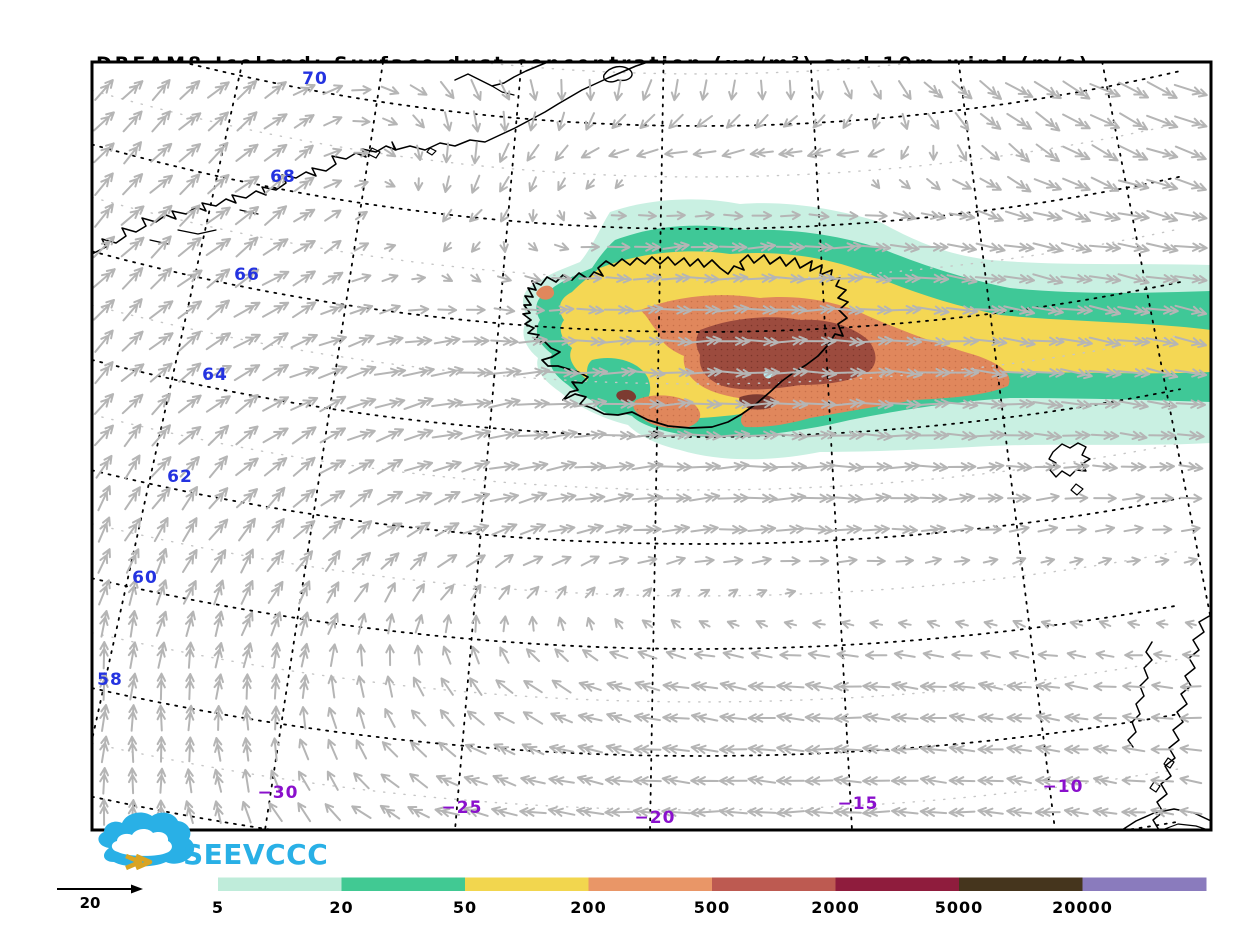 This screenshot has height=925, width=1238. What do you see at coordinates (215, 375) in the screenshot?
I see `latitude-label: 64` at bounding box center [215, 375].